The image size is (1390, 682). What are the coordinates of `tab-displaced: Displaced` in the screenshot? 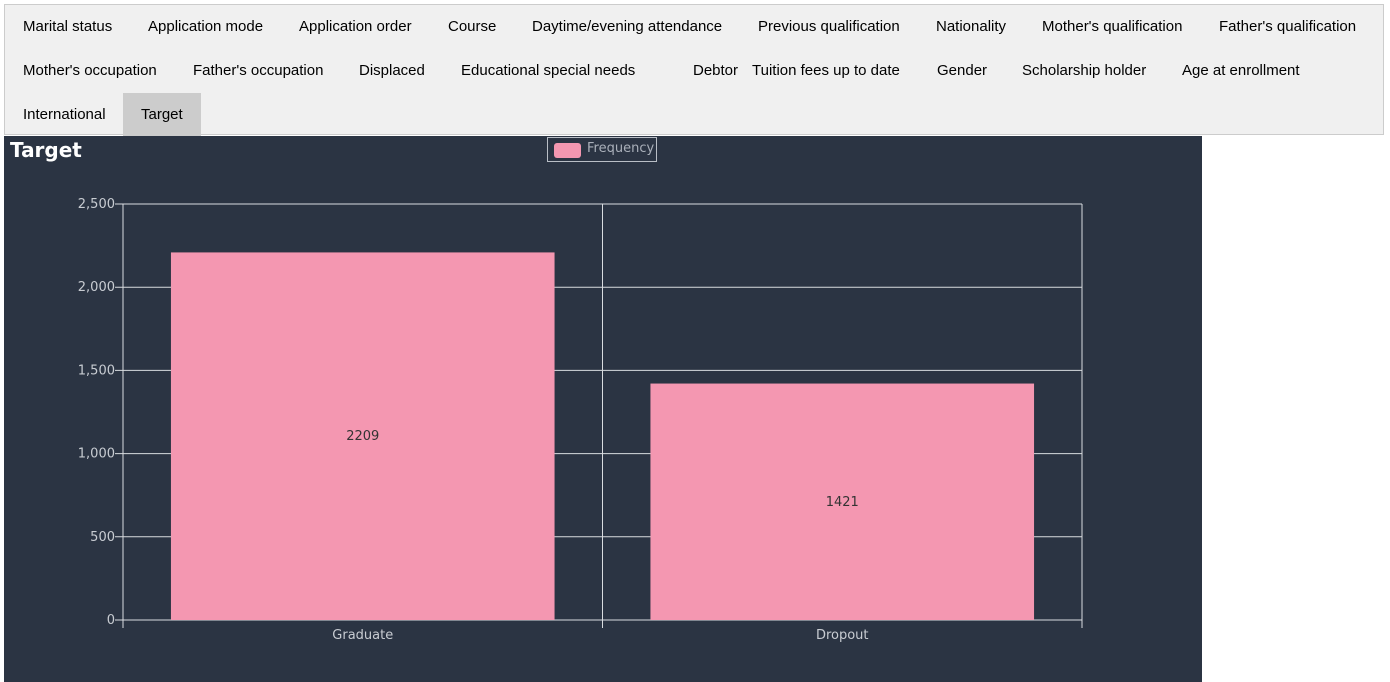 It's located at (392, 70).